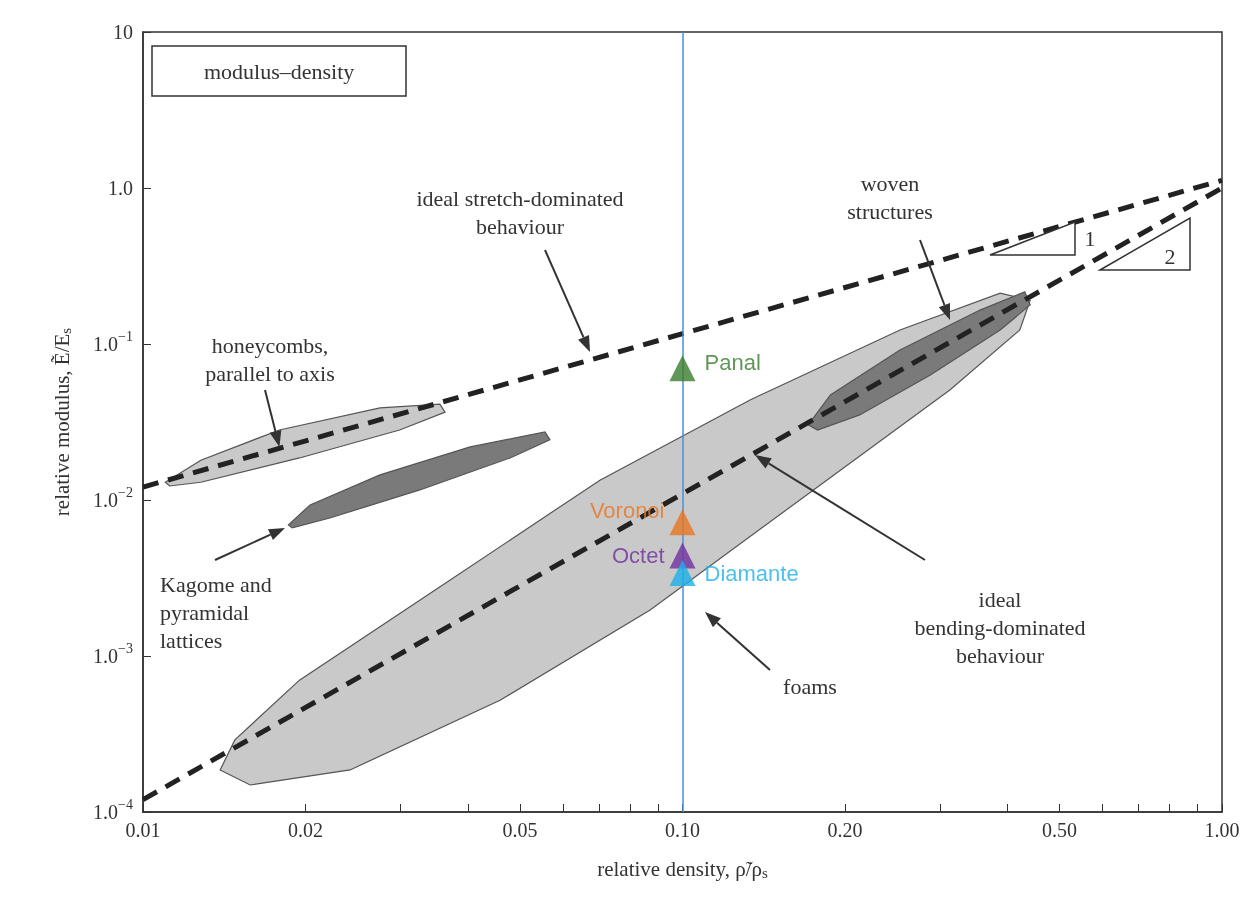 This screenshot has width=1254, height=898. I want to click on series-label: Diamante, so click(751, 573).